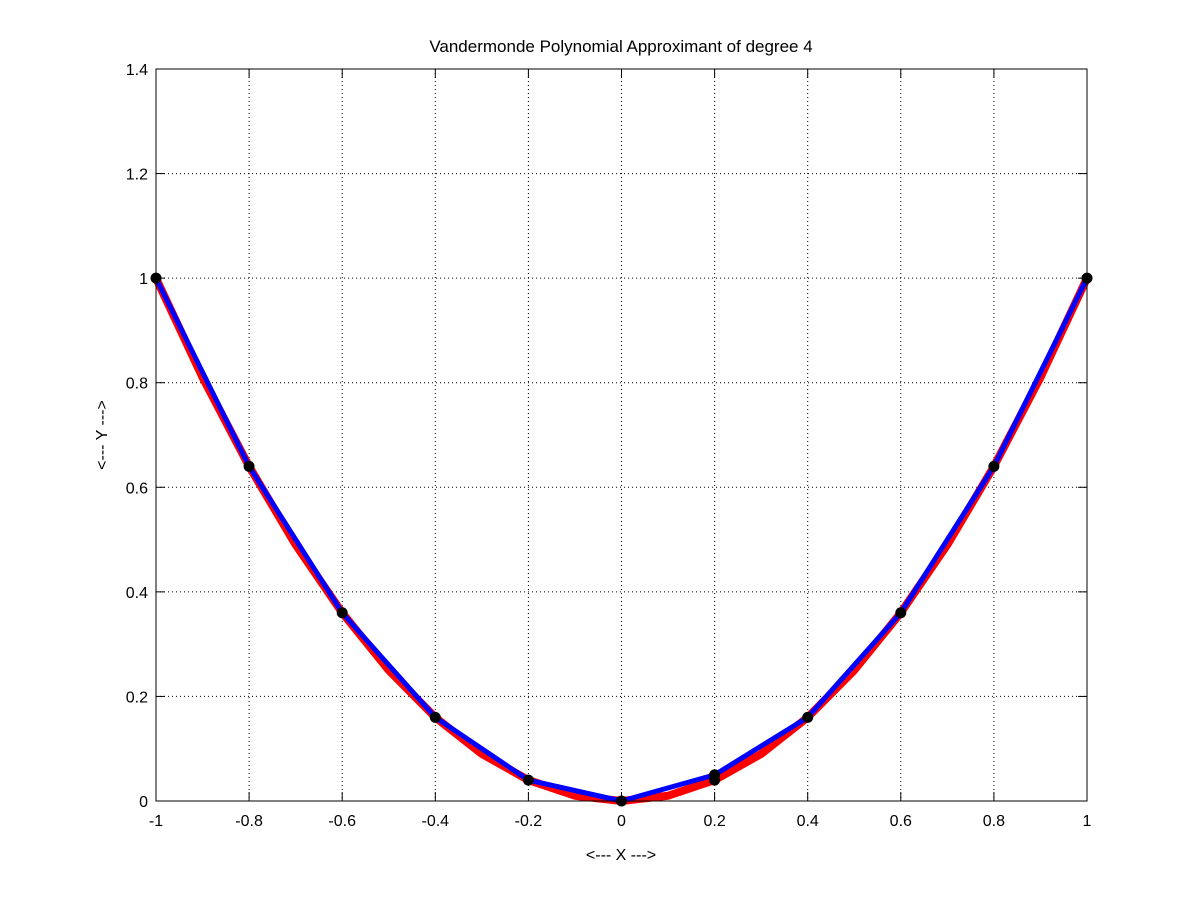  I want to click on y-tick-label: 0.2, so click(137, 697).